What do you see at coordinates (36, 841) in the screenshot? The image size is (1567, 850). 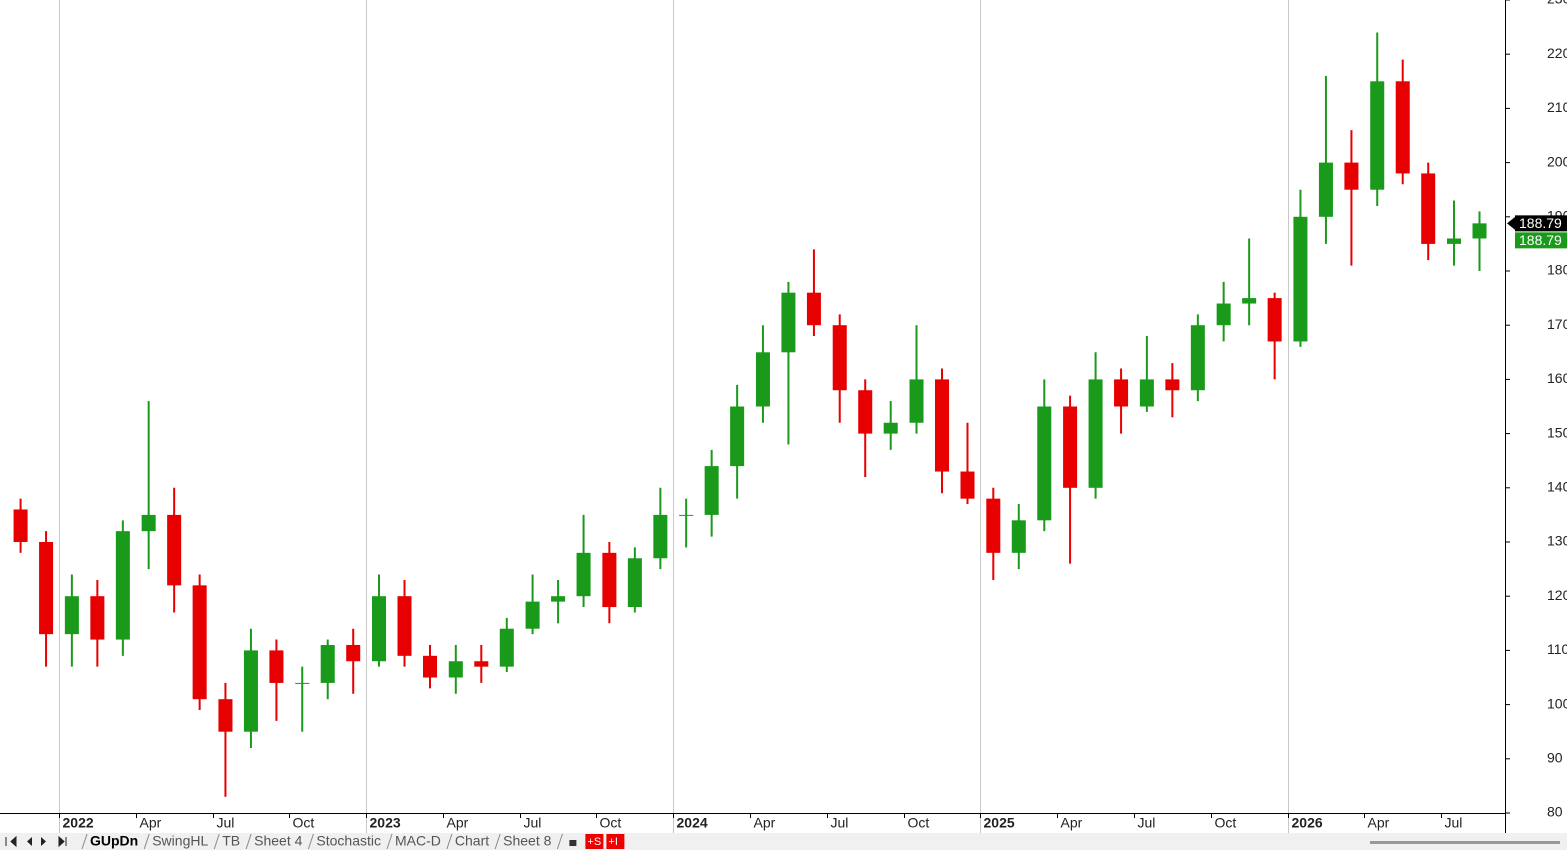 I see `tab-nav` at bounding box center [36, 841].